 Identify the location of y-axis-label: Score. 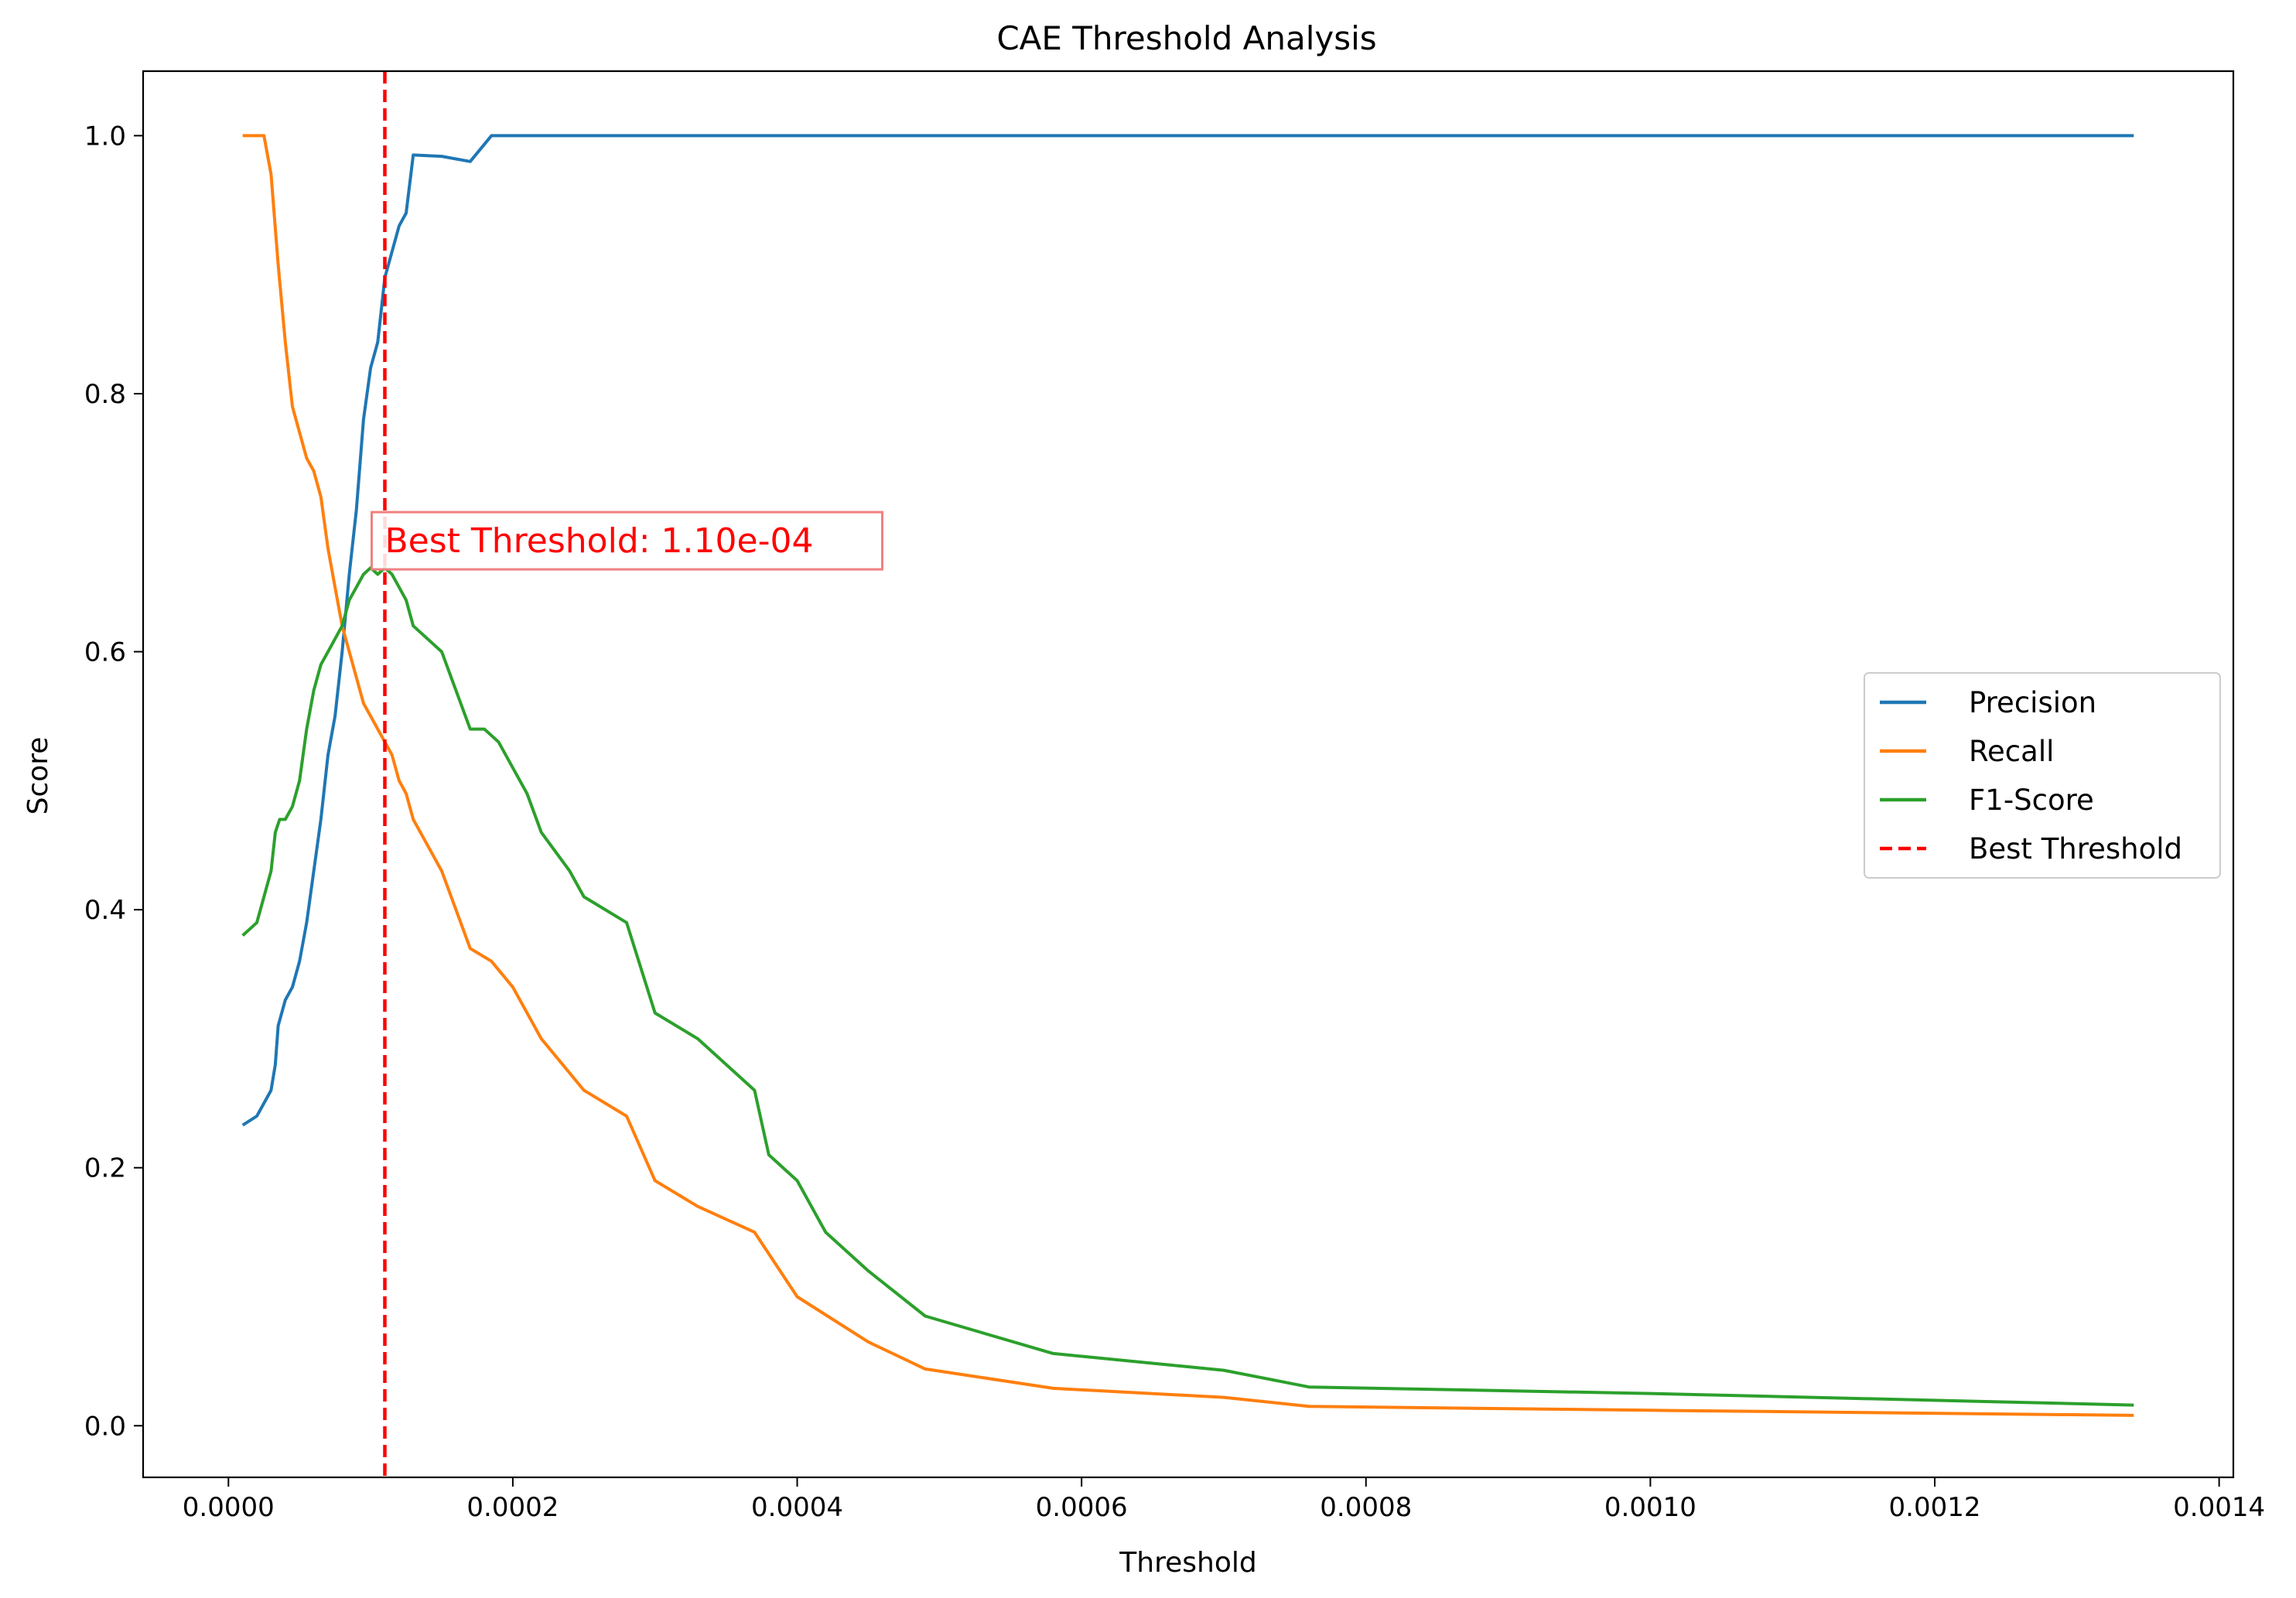
(38, 776).